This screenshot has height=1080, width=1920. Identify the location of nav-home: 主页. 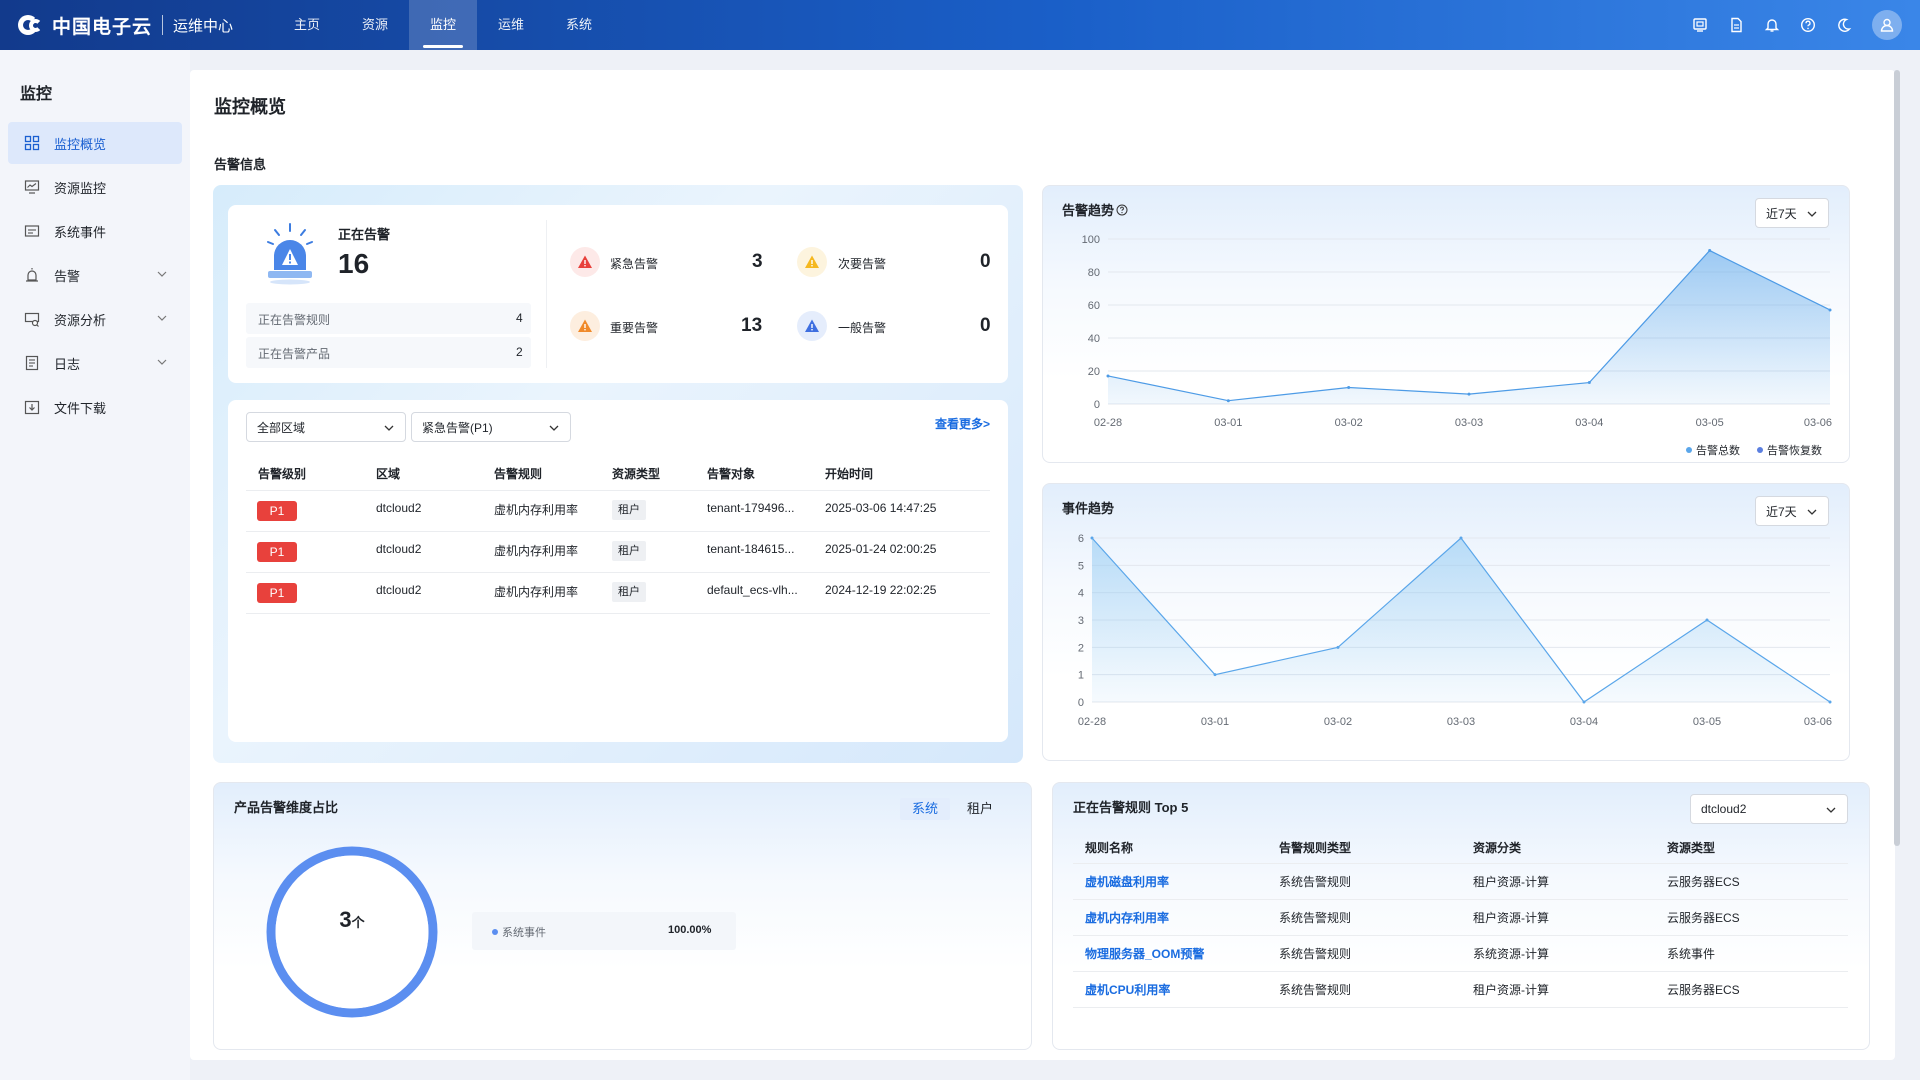
(307, 24).